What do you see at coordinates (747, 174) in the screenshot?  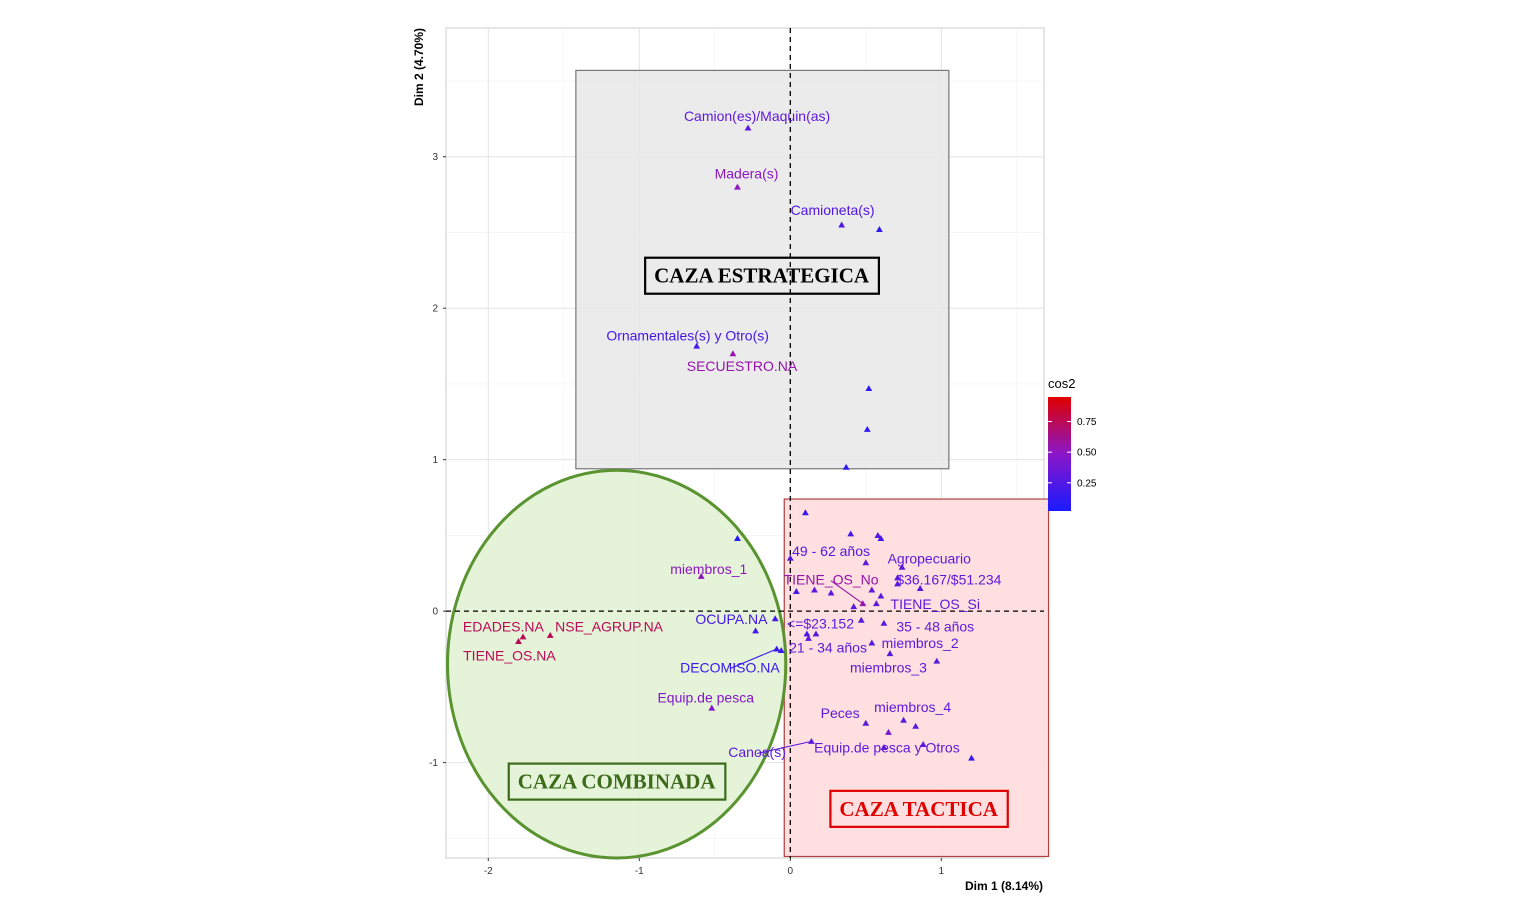 I see `point-label: Madera(s)` at bounding box center [747, 174].